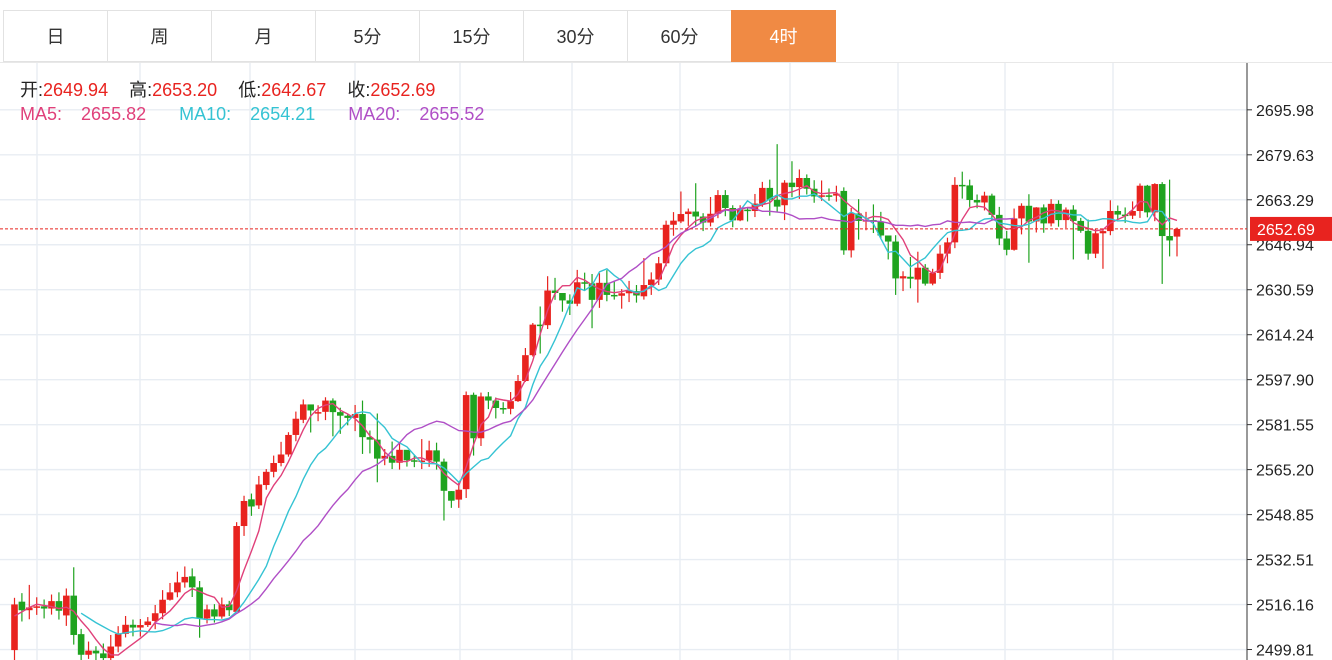 This screenshot has height=660, width=1332. What do you see at coordinates (403, 90) in the screenshot?
I see `close-value: 2652.69` at bounding box center [403, 90].